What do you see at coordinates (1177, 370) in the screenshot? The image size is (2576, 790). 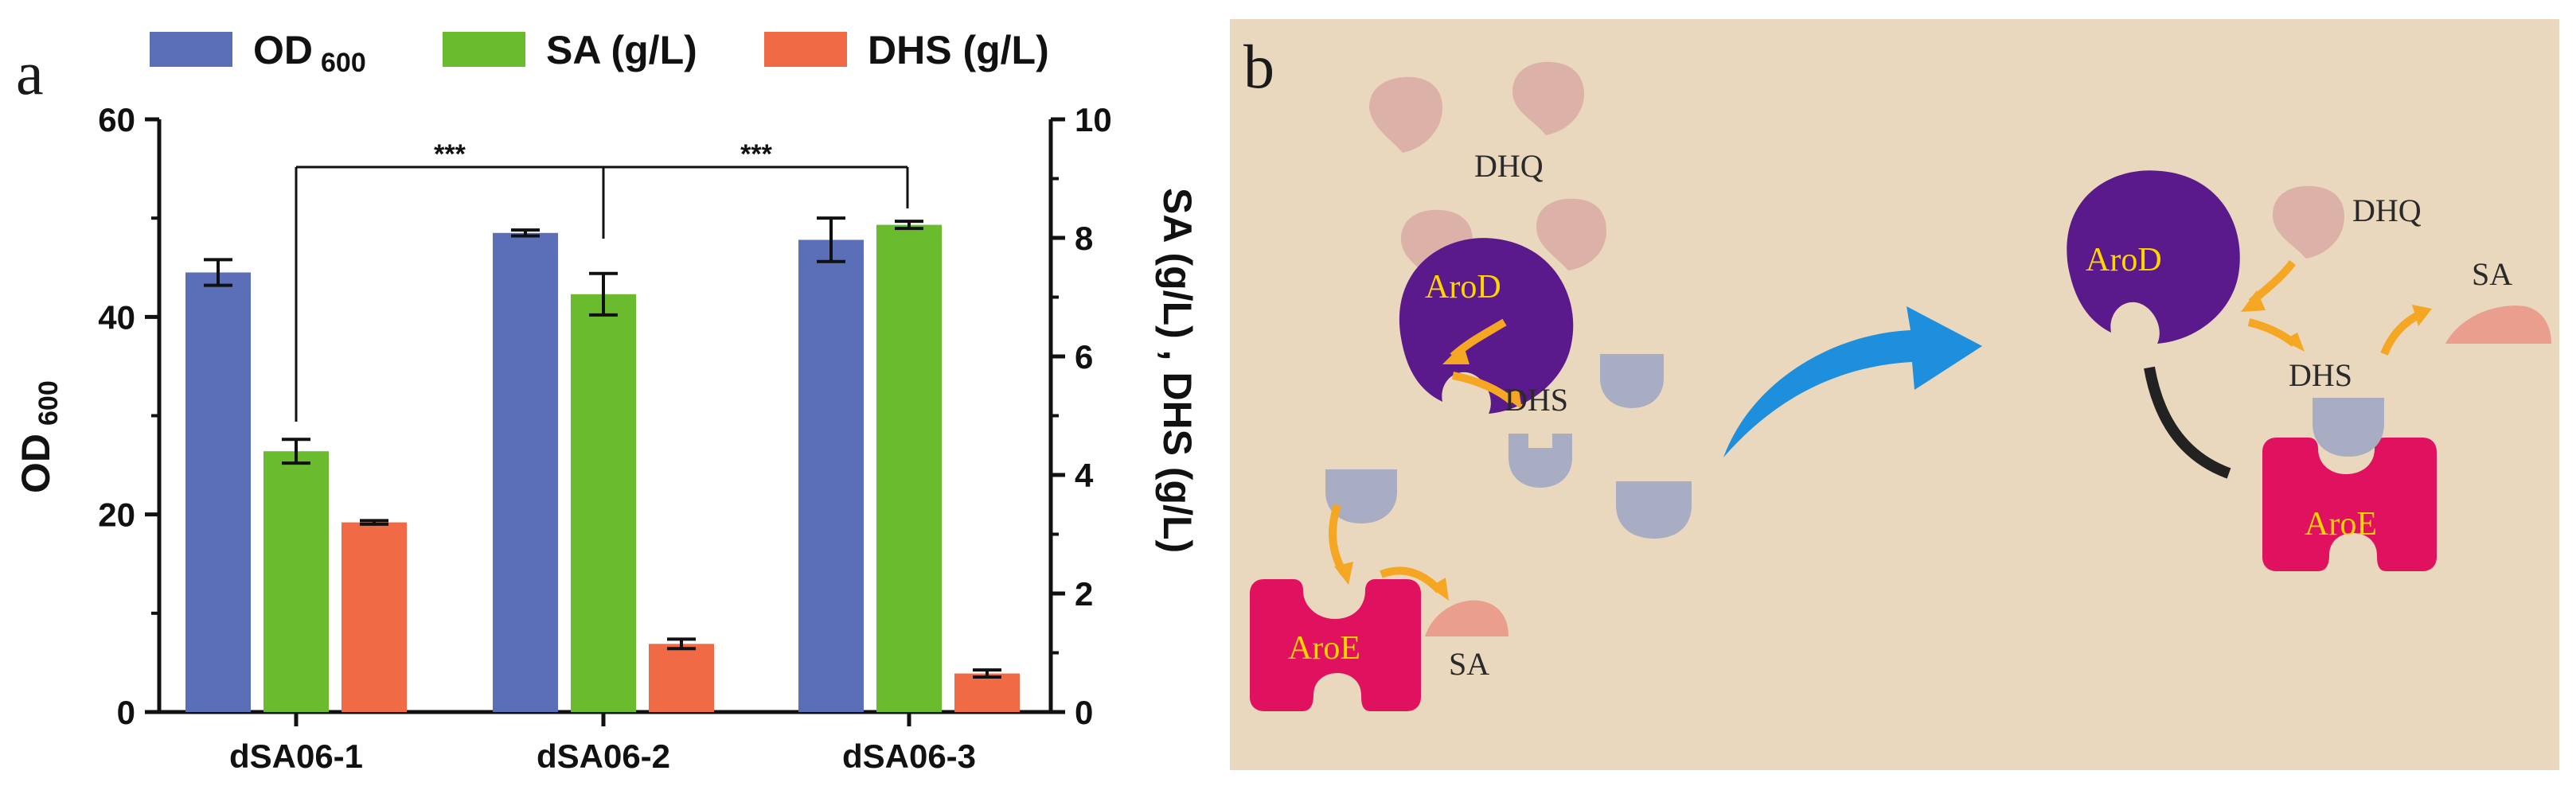 I see `y-right-axis-title: SA (g/L) , DHS (g/L)` at bounding box center [1177, 370].